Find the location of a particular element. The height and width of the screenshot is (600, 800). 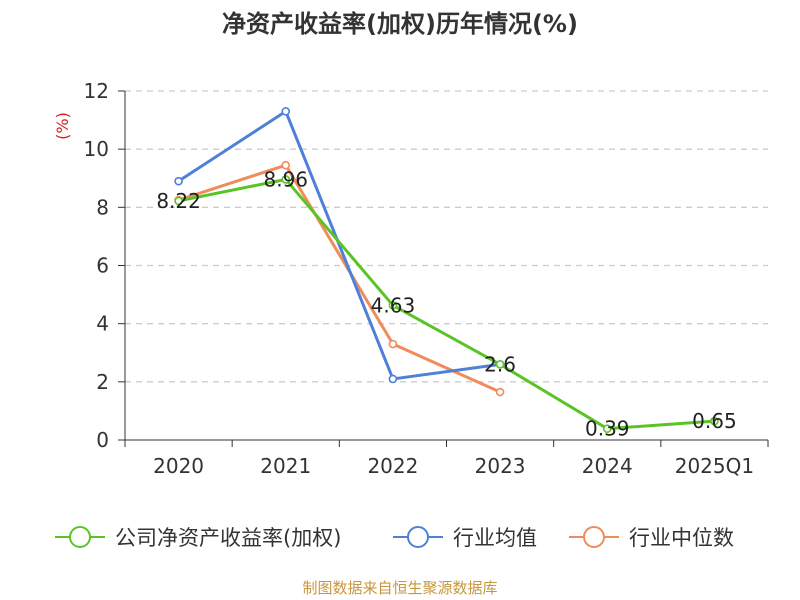

data-label: 0.65 is located at coordinates (714, 421).